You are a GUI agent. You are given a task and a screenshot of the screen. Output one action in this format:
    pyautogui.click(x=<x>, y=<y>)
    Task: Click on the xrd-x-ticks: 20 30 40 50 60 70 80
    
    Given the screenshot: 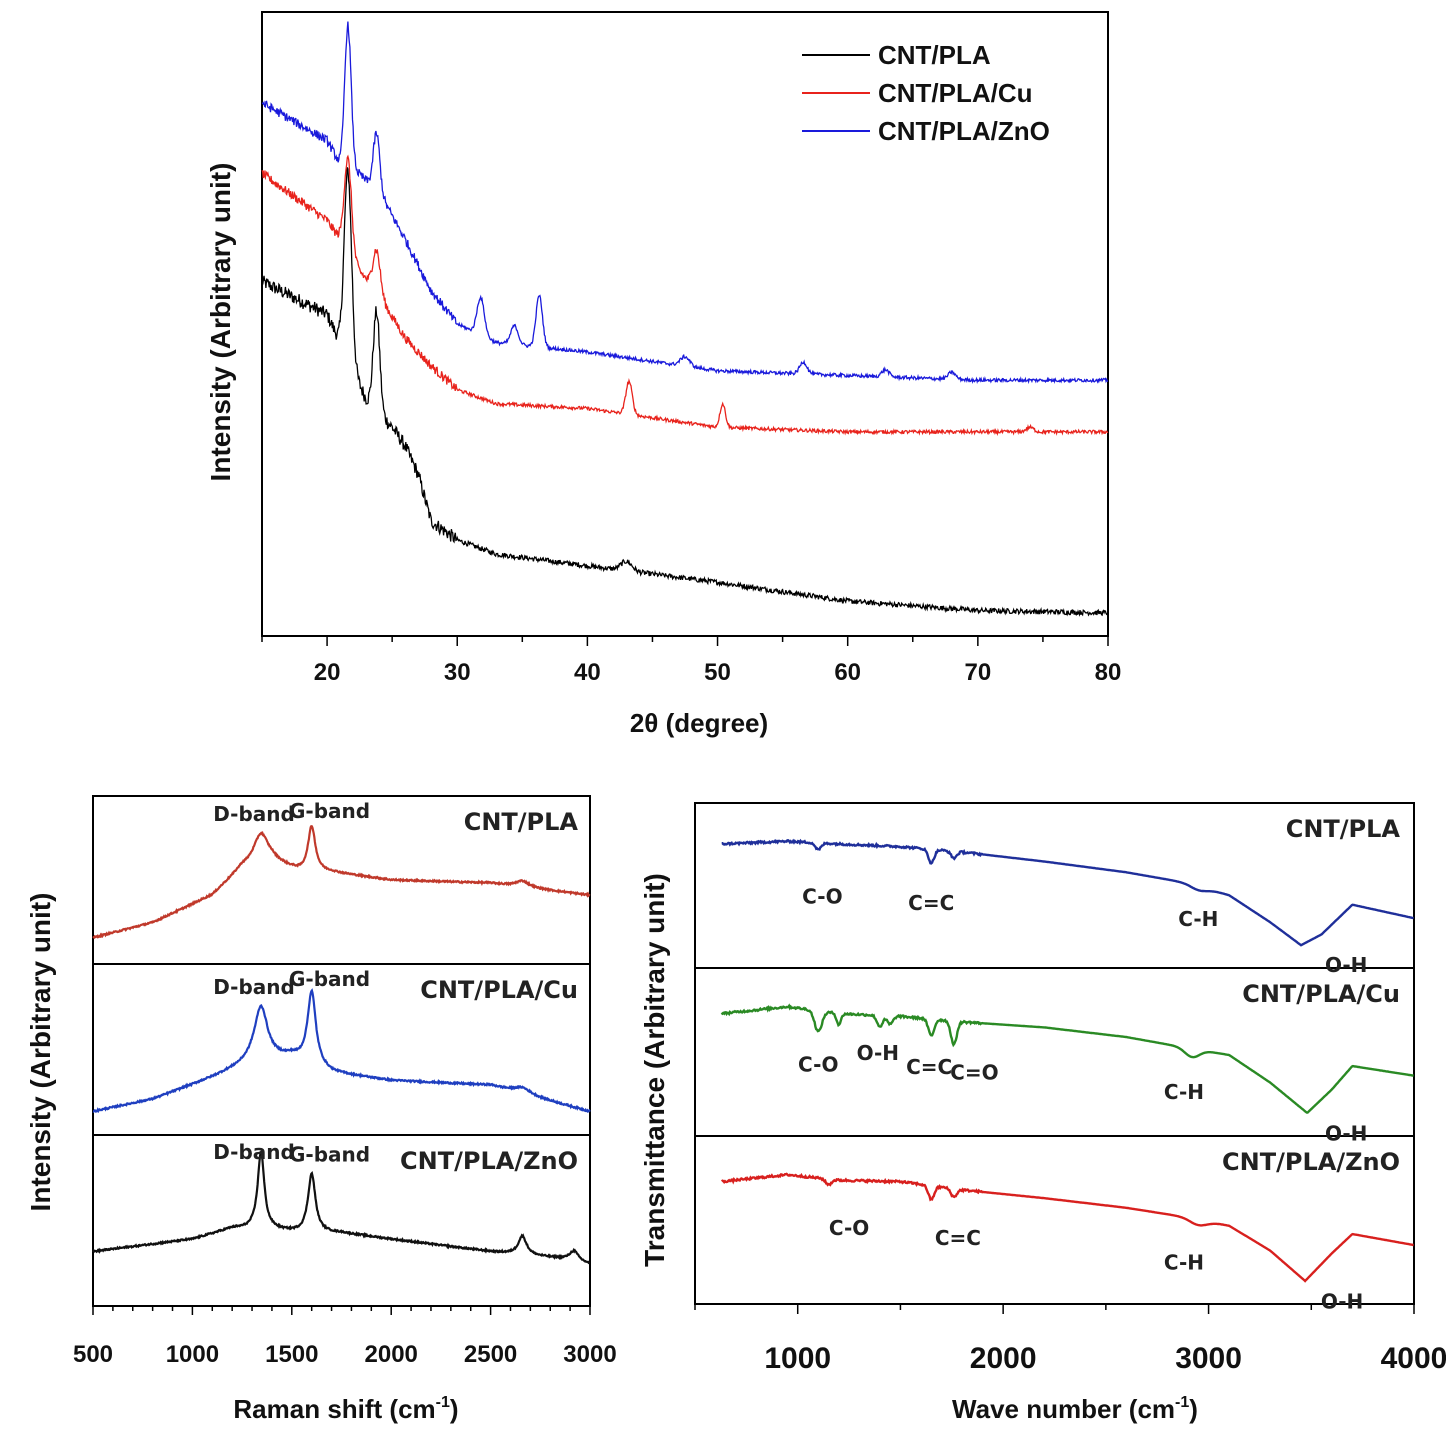 What is the action you would take?
    pyautogui.click(x=691, y=661)
    